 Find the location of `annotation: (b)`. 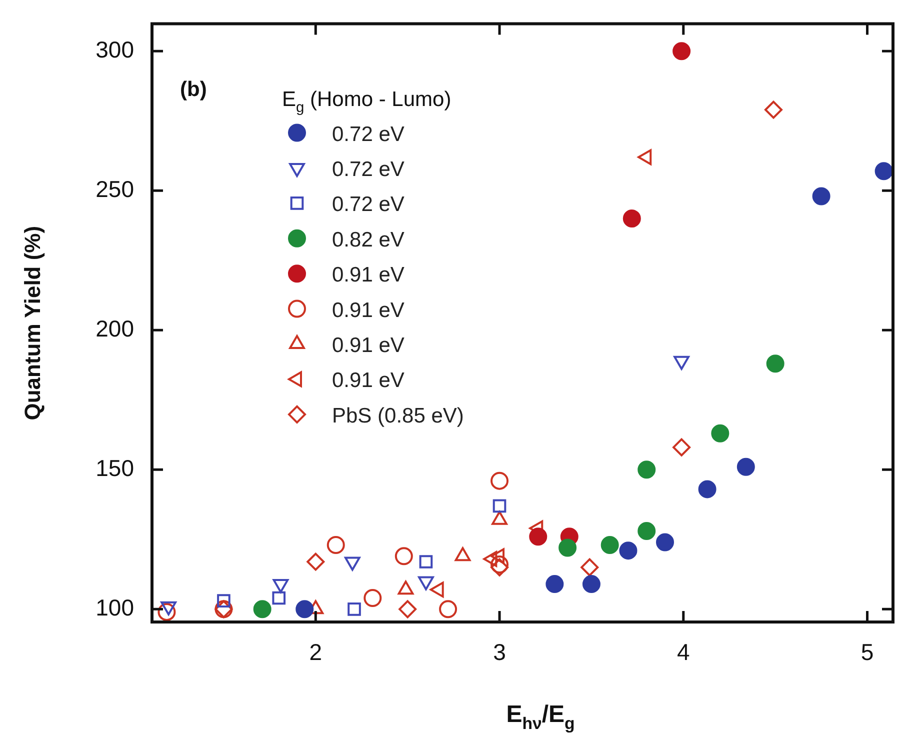

annotation: (b) is located at coordinates (193, 89).